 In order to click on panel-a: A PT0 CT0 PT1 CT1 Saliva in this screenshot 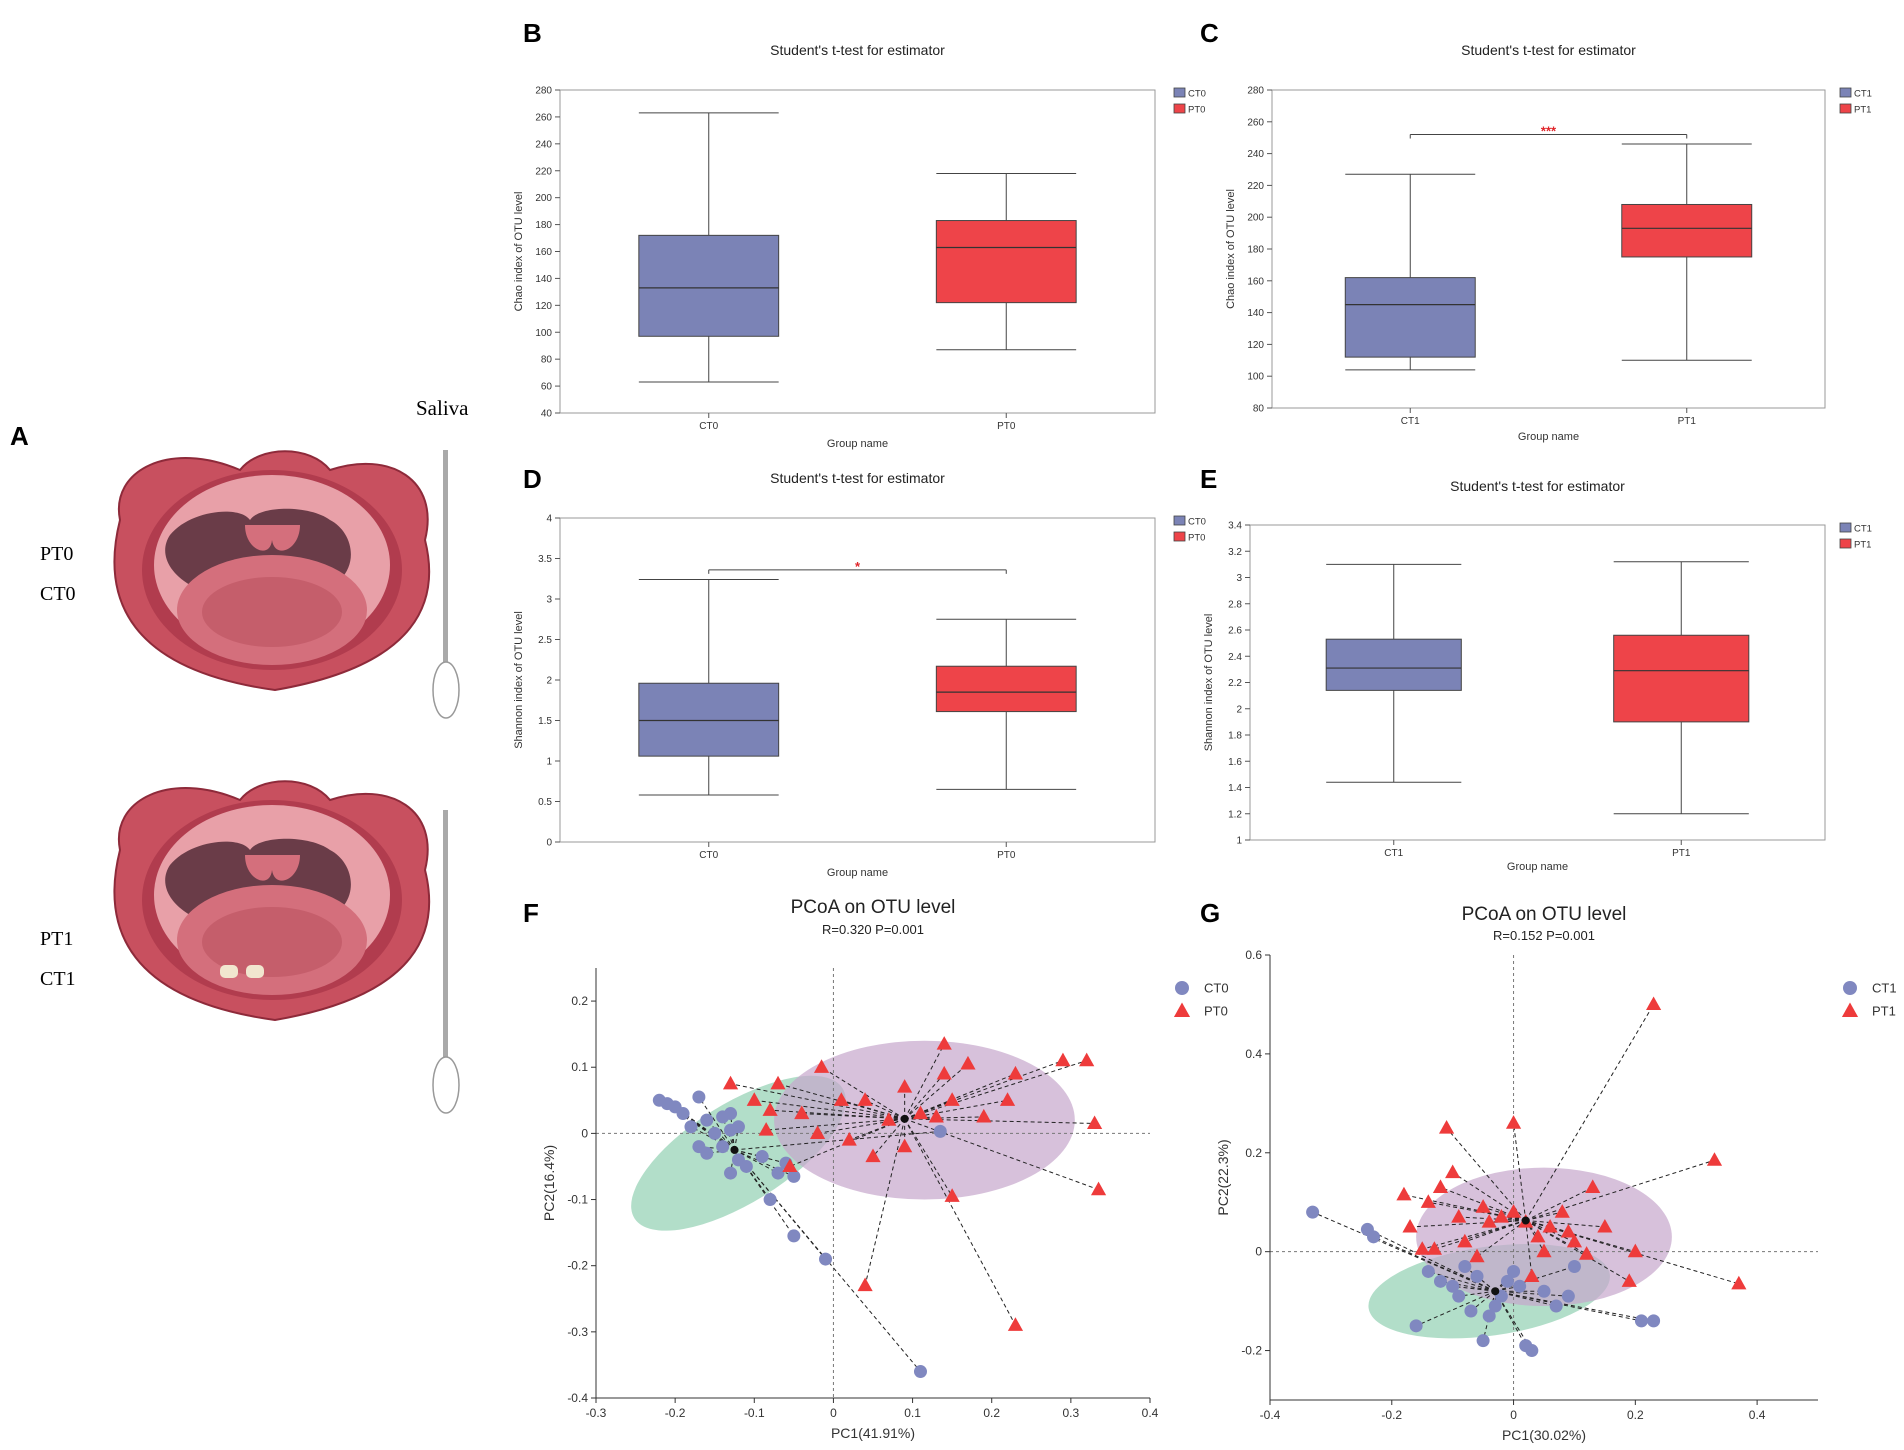, I will do `click(239, 755)`.